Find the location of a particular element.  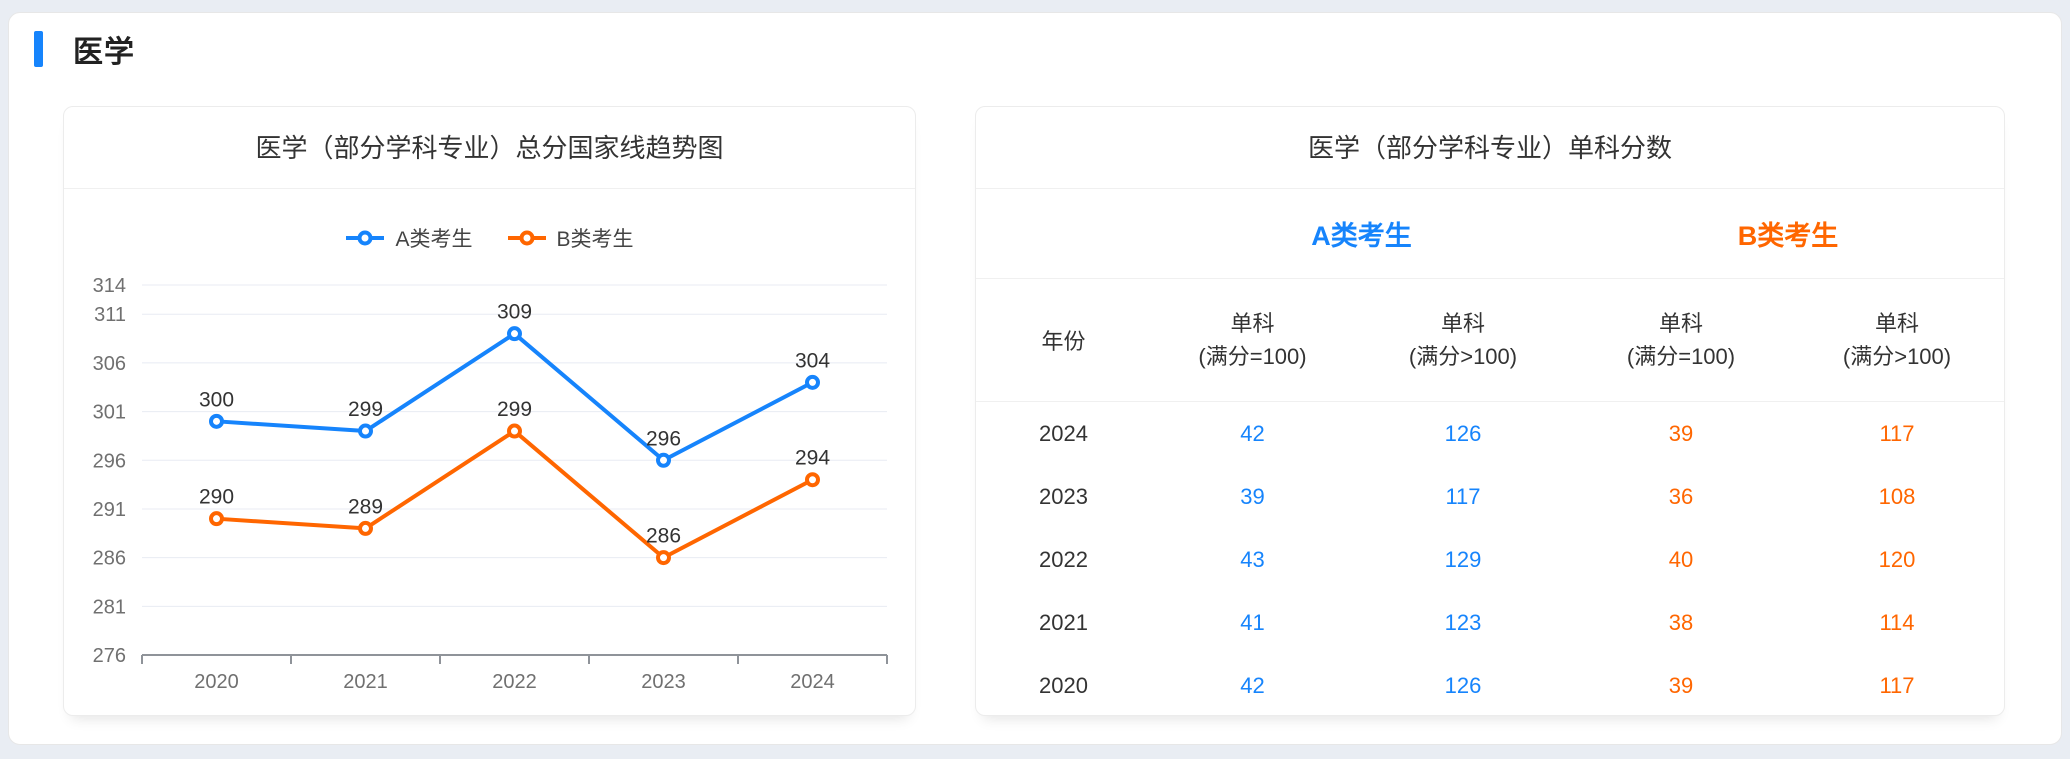

section-header: 医学 is located at coordinates (84, 49).